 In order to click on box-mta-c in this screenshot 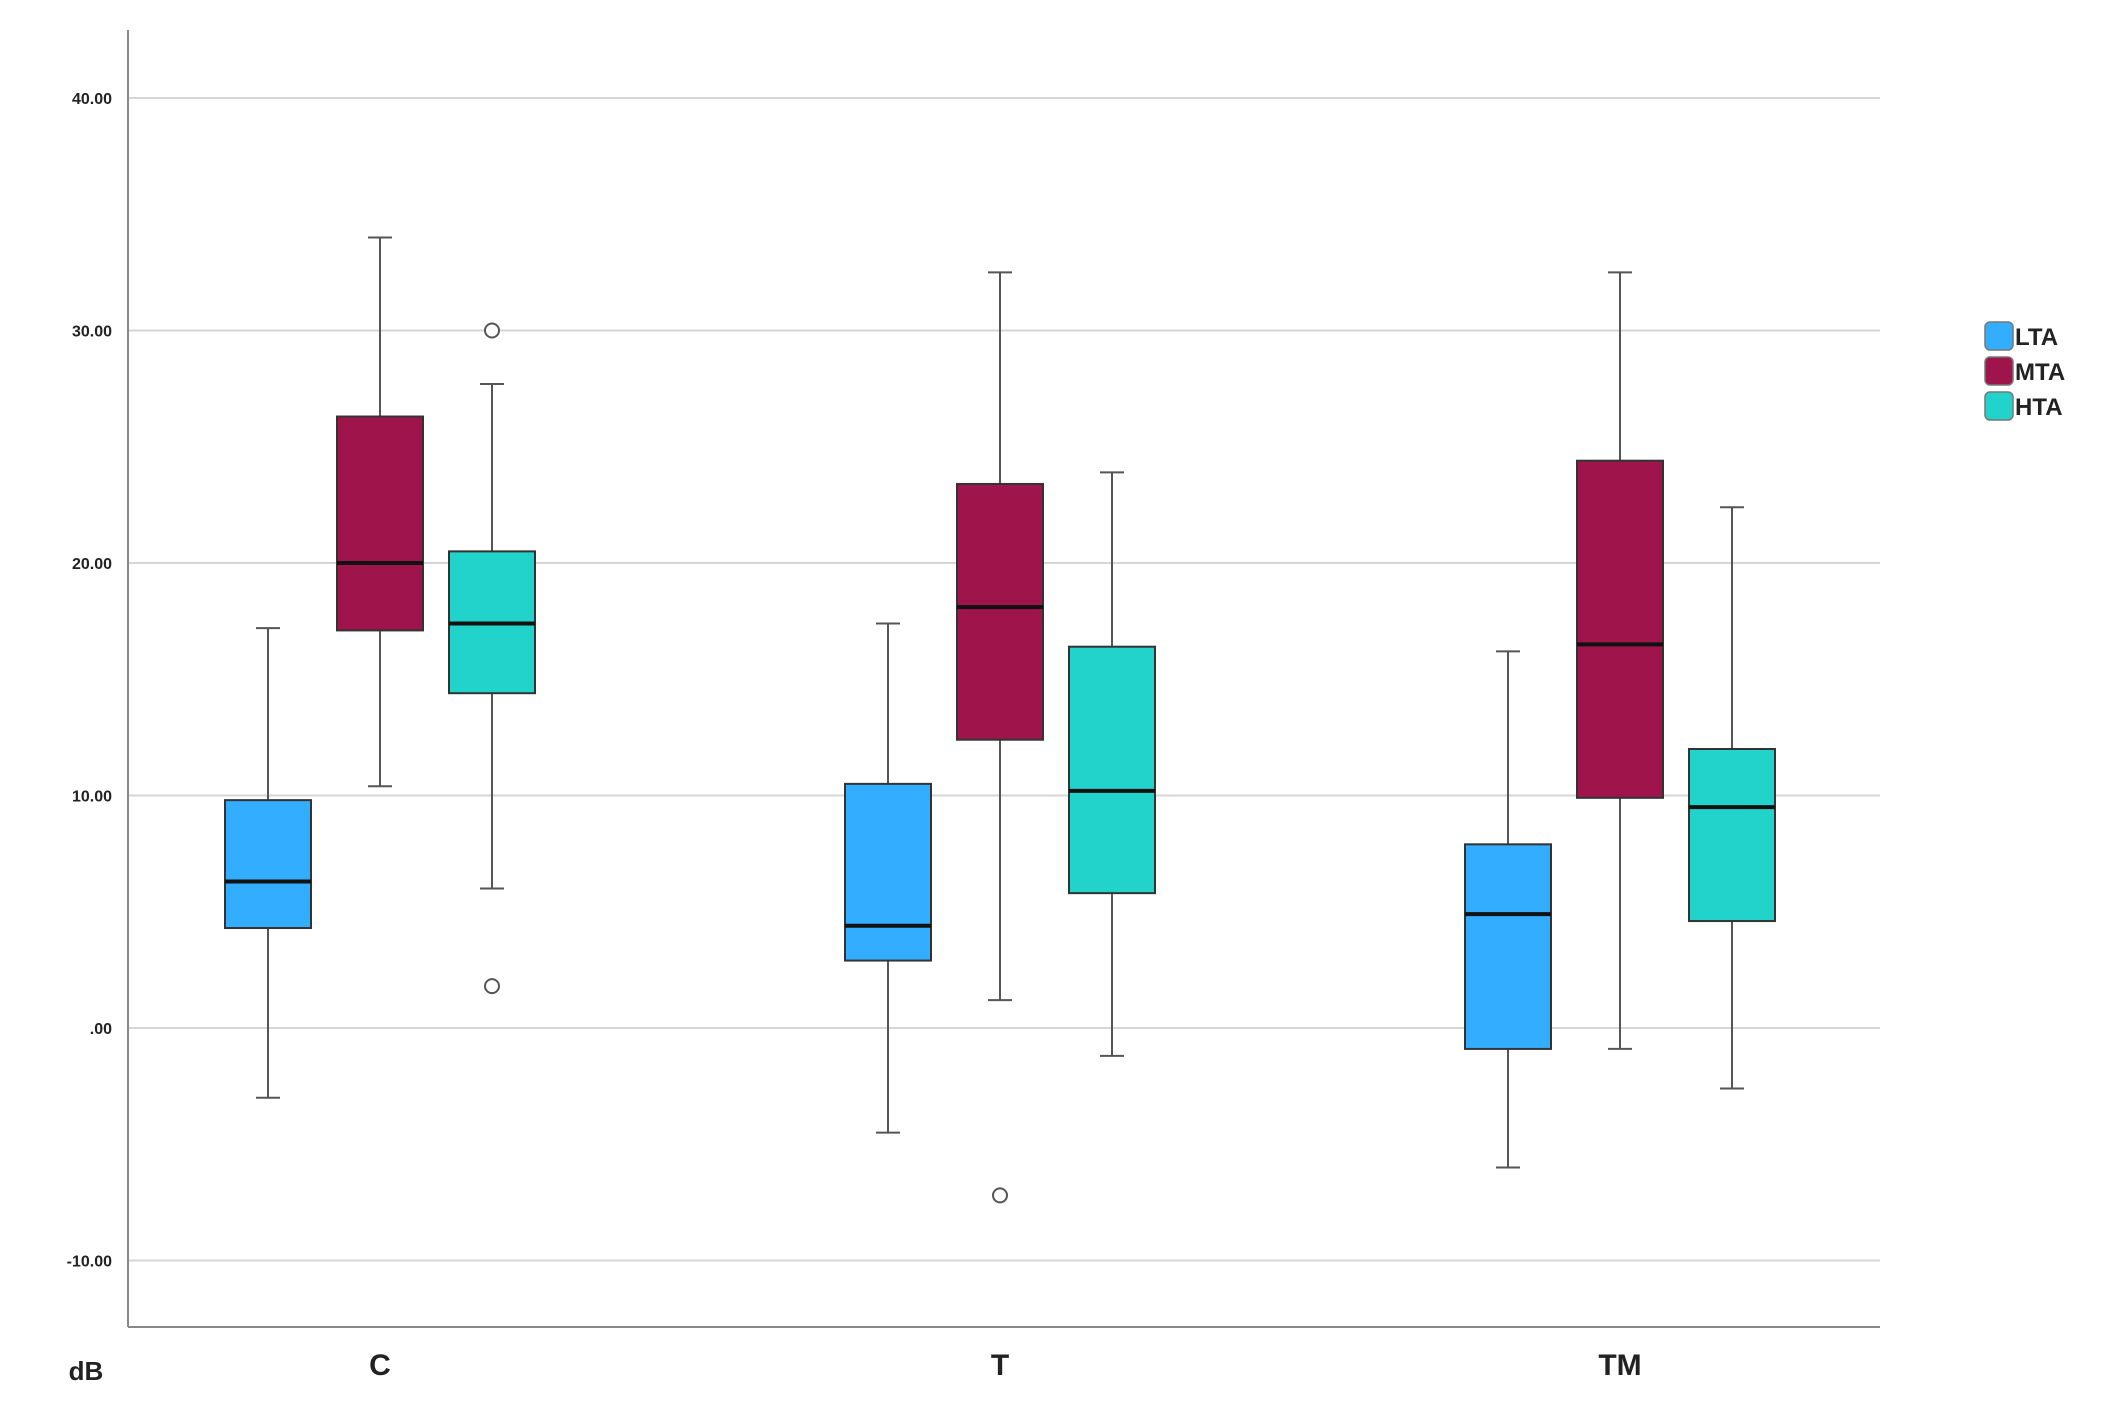, I will do `click(380, 512)`.